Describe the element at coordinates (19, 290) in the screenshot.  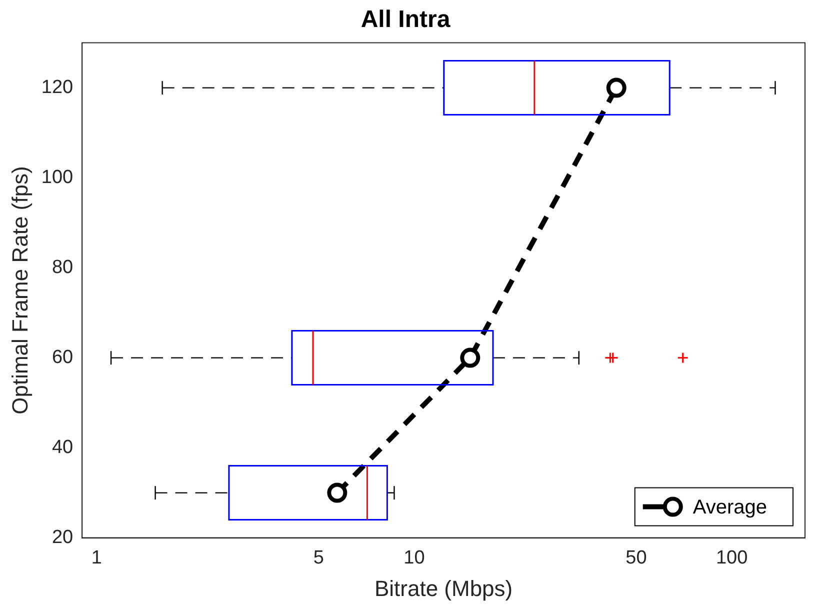
I see `y-axis-title: Optimal Frame Rate (fps)` at that location.